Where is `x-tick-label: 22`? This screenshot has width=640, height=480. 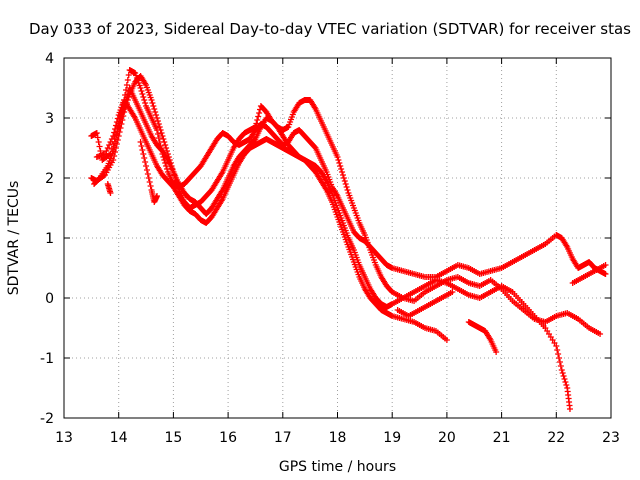
x-tick-label: 22 is located at coordinates (556, 438).